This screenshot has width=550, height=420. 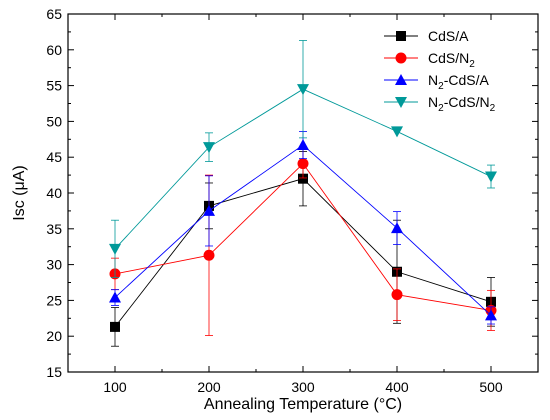 What do you see at coordinates (54, 372) in the screenshot?
I see `y-tick-label: 15` at bounding box center [54, 372].